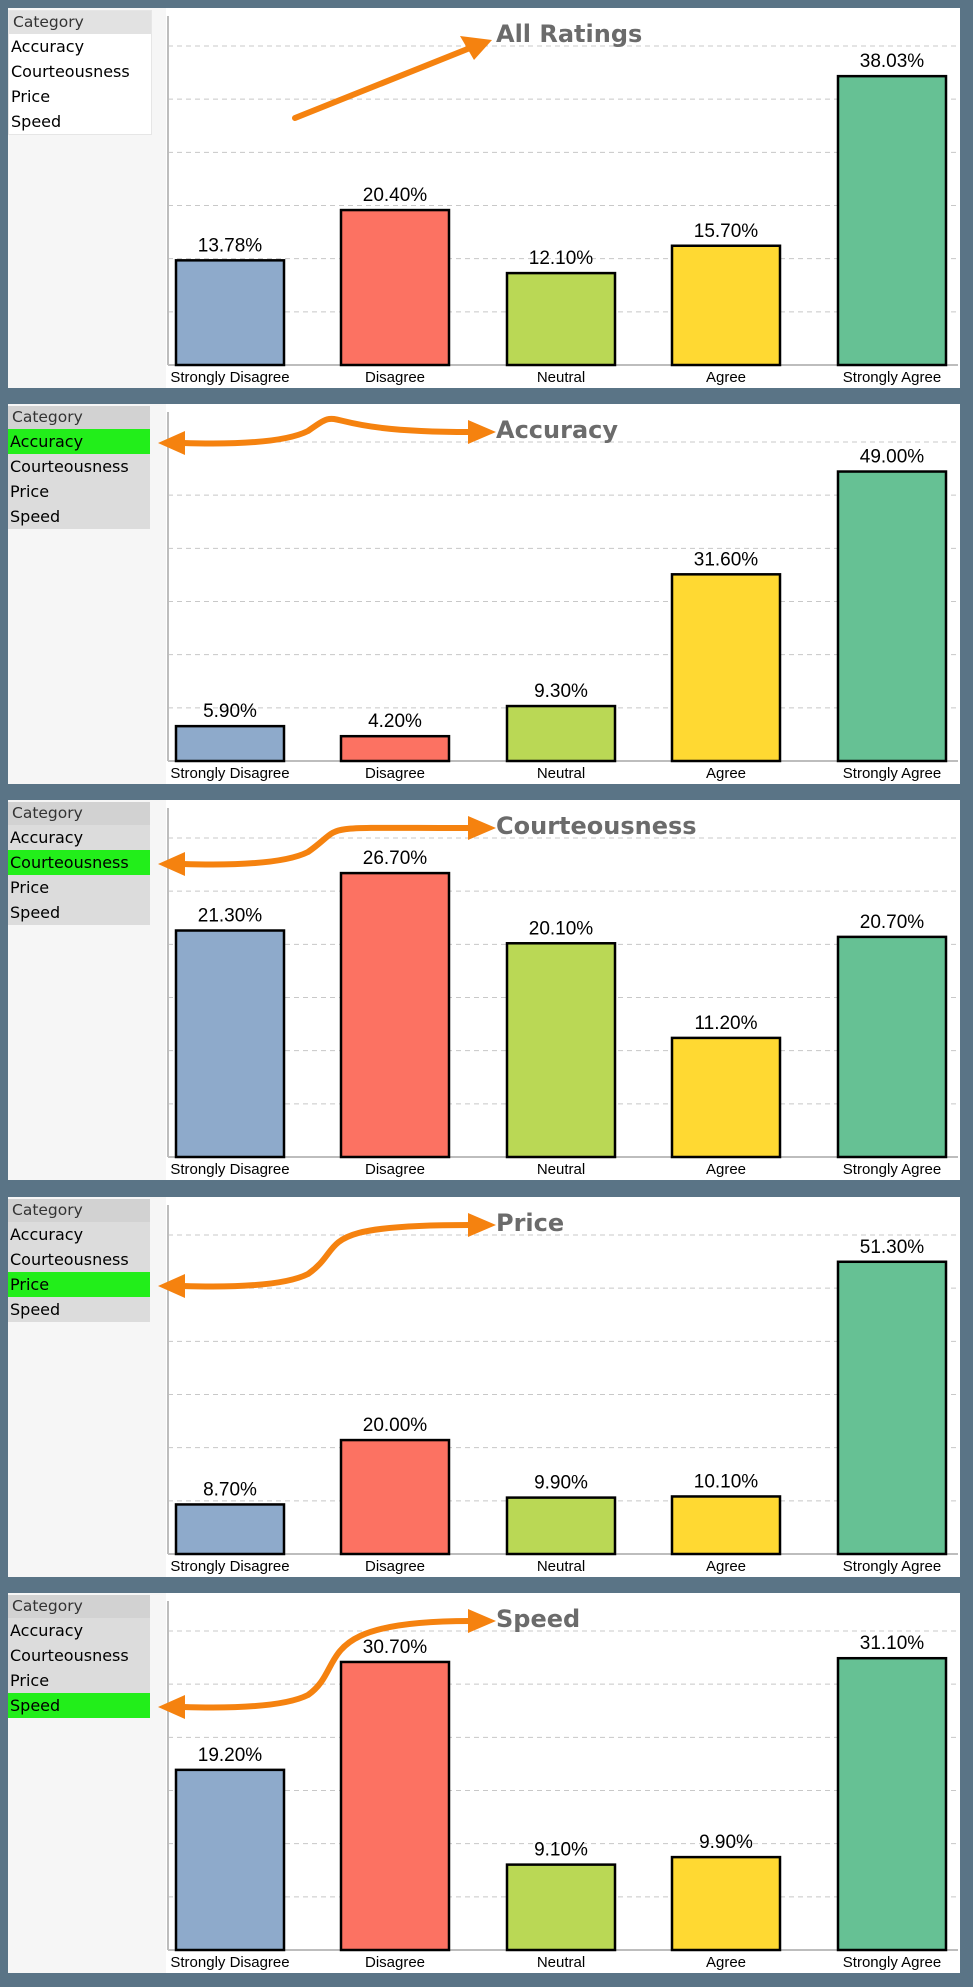  Describe the element at coordinates (395, 858) in the screenshot. I see `data-label: 26.70%` at that location.